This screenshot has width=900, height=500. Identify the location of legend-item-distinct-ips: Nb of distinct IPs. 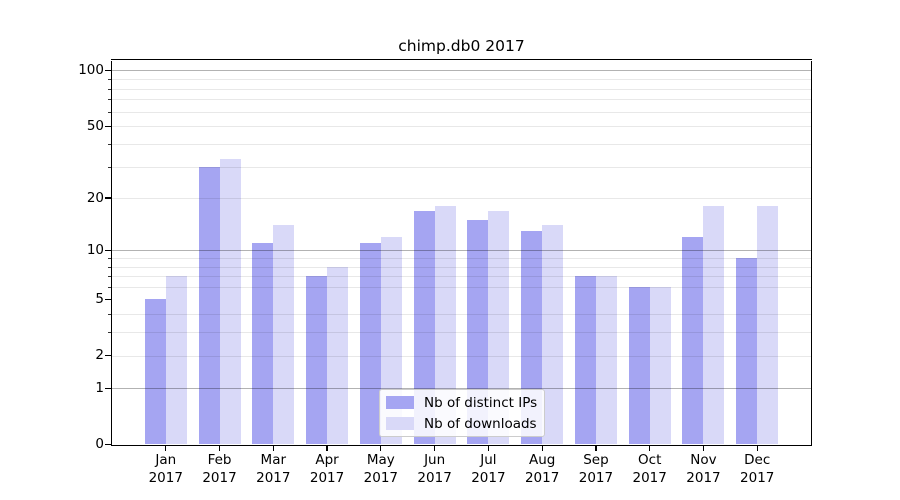
(462, 403).